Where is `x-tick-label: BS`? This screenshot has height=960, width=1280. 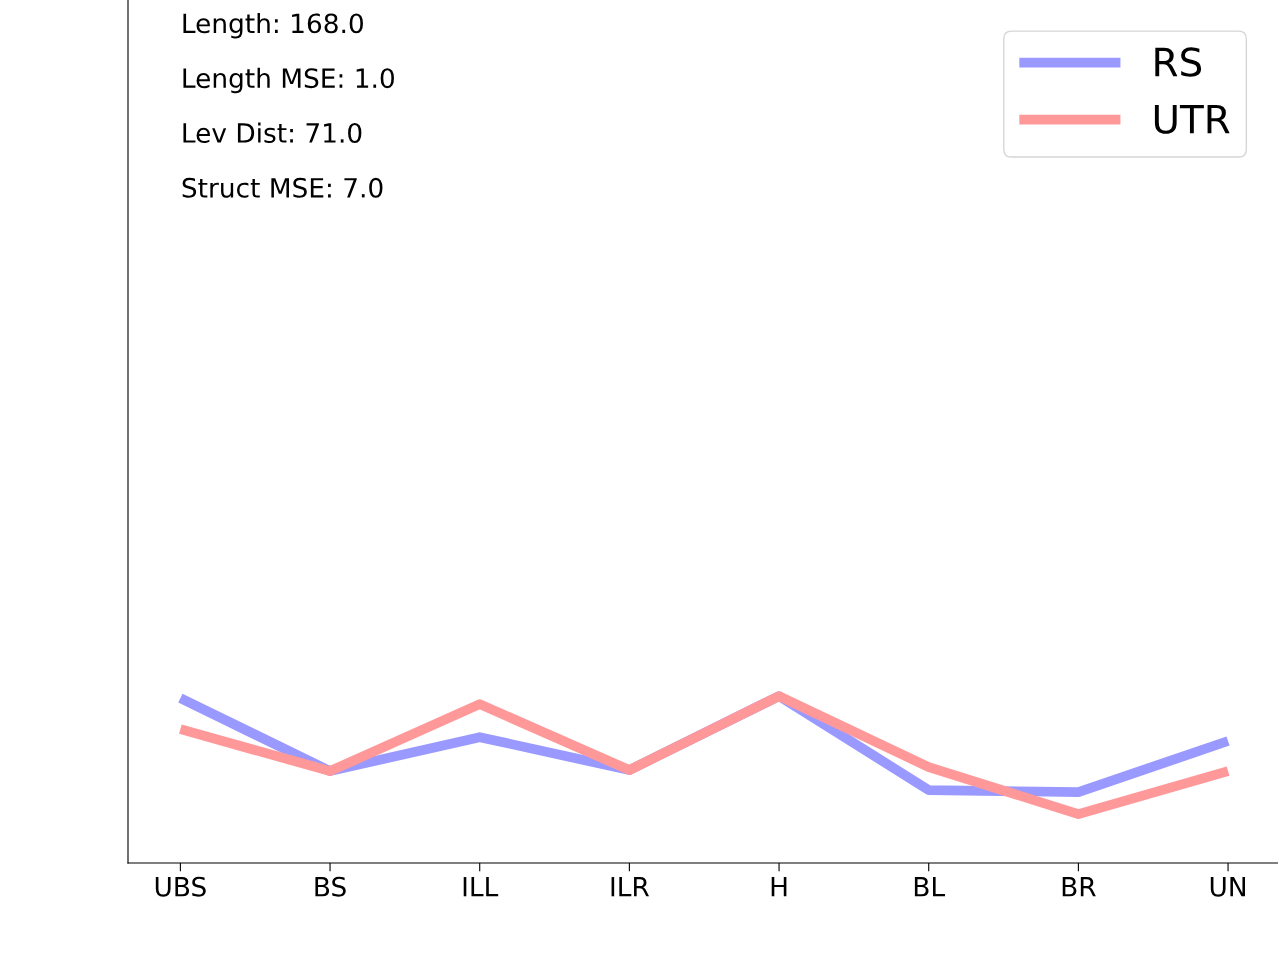 x-tick-label: BS is located at coordinates (330, 886).